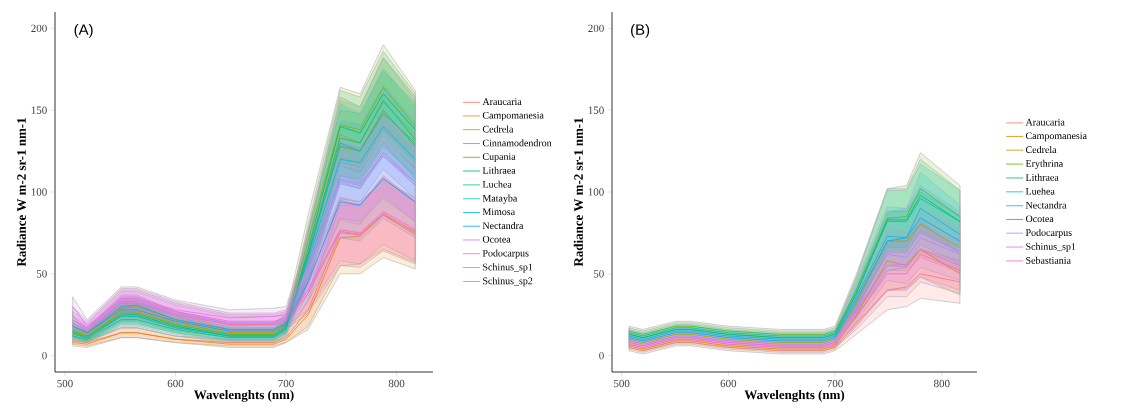 The width and height of the screenshot is (1127, 410). Describe the element at coordinates (1040, 191) in the screenshot. I see `legend-label: Luehea` at that location.